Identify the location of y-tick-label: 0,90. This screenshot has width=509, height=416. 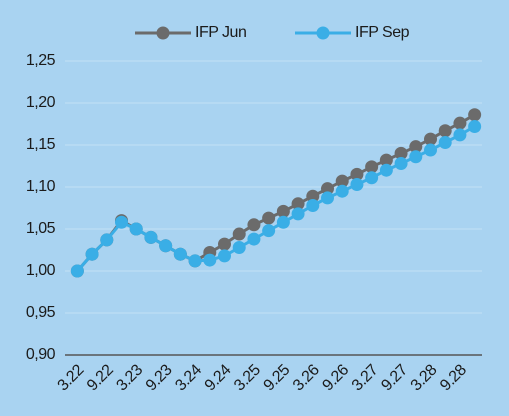
(41, 354).